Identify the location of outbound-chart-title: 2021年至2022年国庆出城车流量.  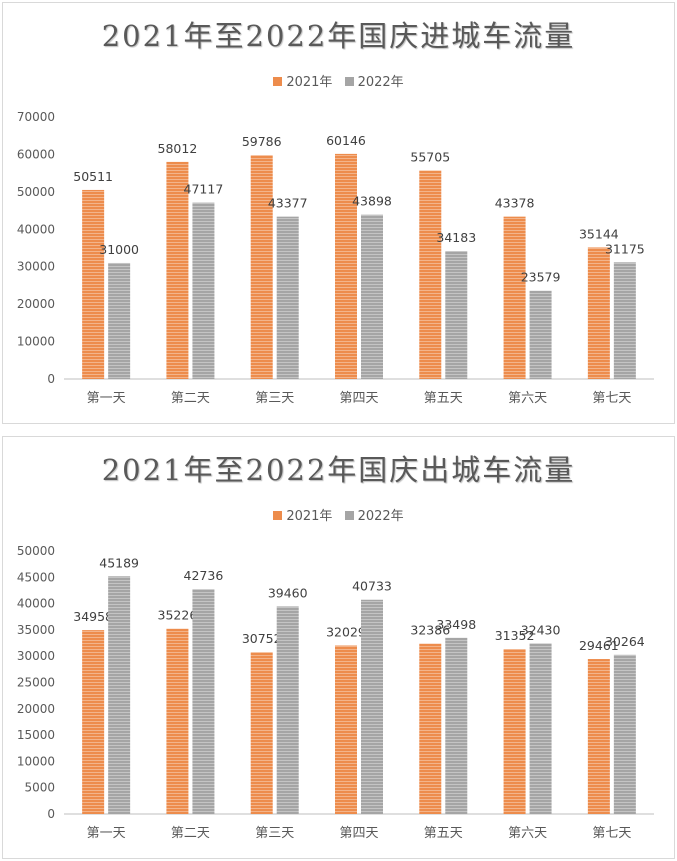
(338, 470).